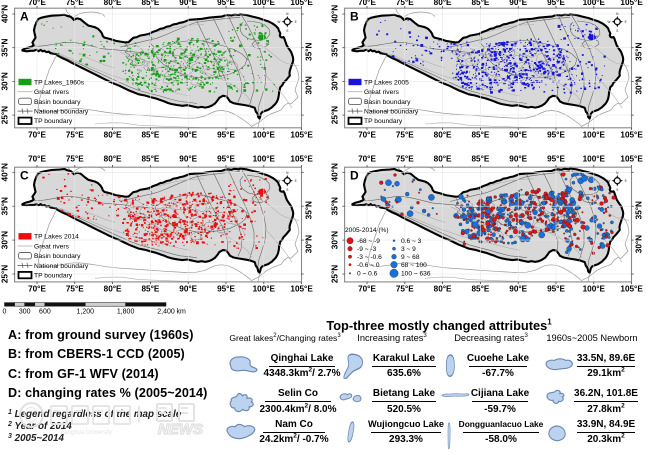 Image resolution: width=650 pixels, height=455 pixels. What do you see at coordinates (617, 14) in the screenshot?
I see `svg-text: N` at bounding box center [617, 14].